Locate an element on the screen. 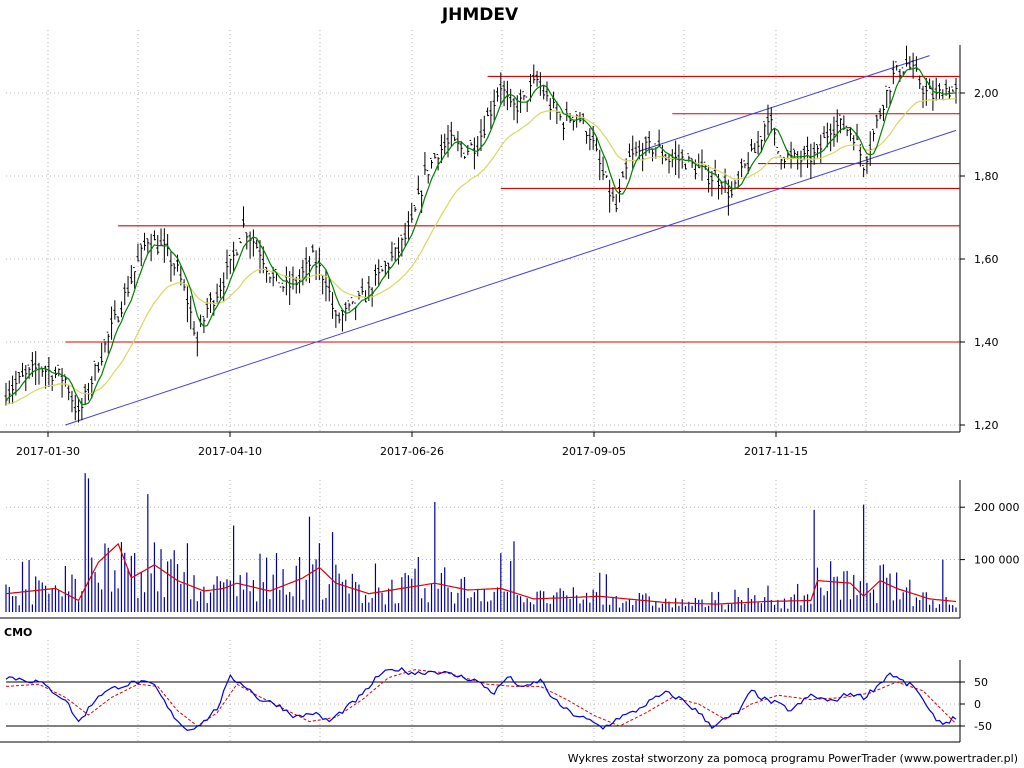 The image size is (1024, 768). cmo-y-tick-label-1: 0 is located at coordinates (977, 704).